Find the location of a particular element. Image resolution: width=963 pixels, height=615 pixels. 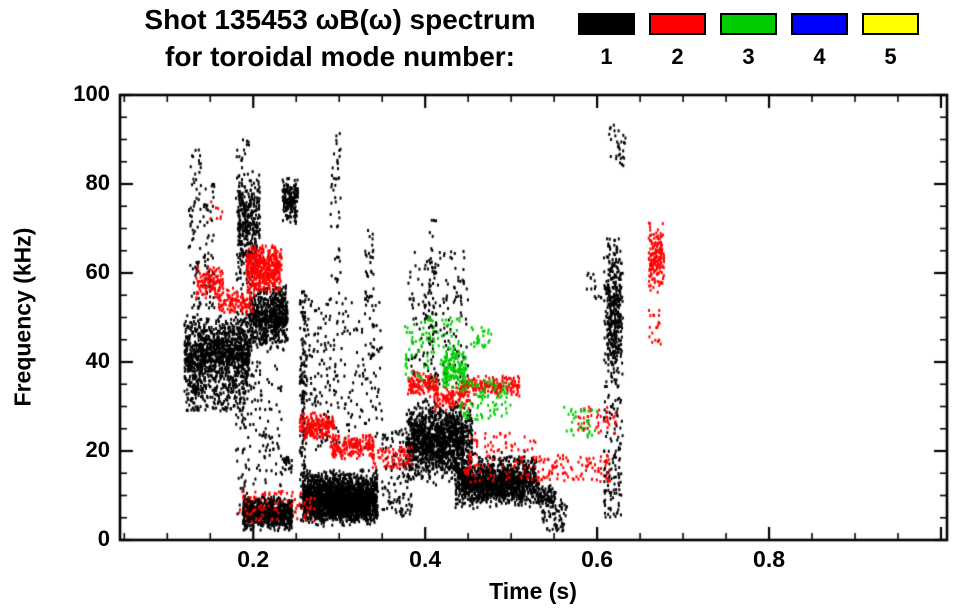

x-axis-title: Time (s) is located at coordinates (533, 591).